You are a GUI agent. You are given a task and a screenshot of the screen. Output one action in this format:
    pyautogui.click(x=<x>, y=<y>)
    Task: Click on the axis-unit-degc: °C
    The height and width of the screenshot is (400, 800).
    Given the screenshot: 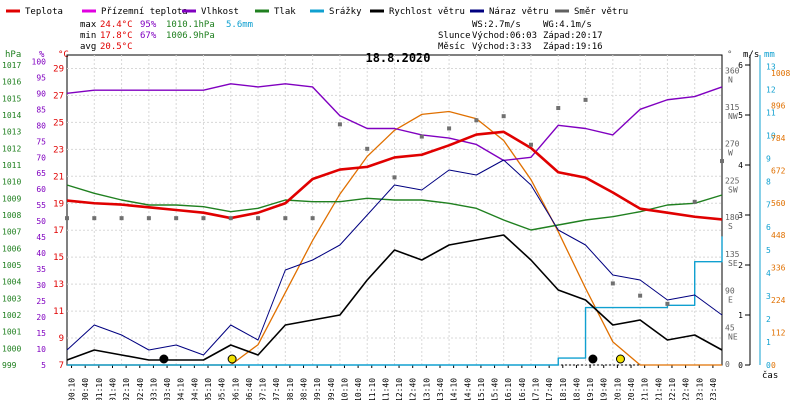 What is the action you would take?
    pyautogui.click(x=63, y=55)
    